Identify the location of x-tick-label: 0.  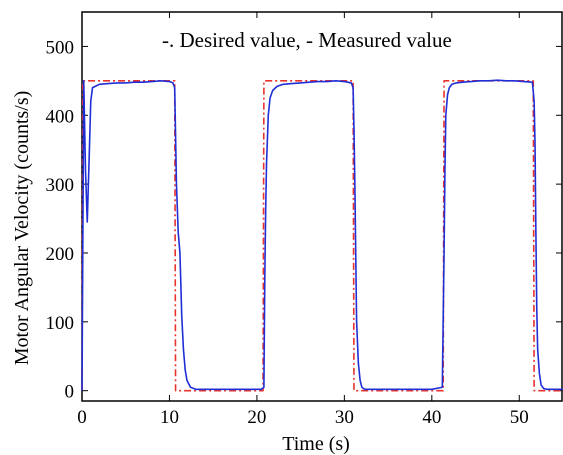
(82, 417).